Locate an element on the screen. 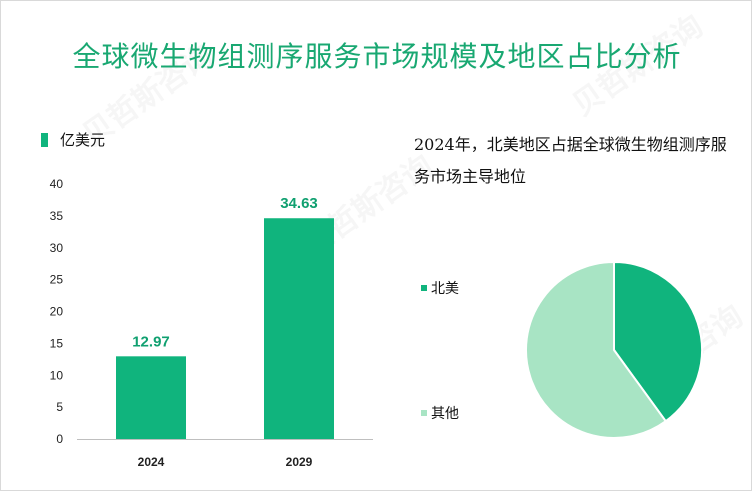 The height and width of the screenshot is (491, 752). y-tick-label: 5 is located at coordinates (59, 407).